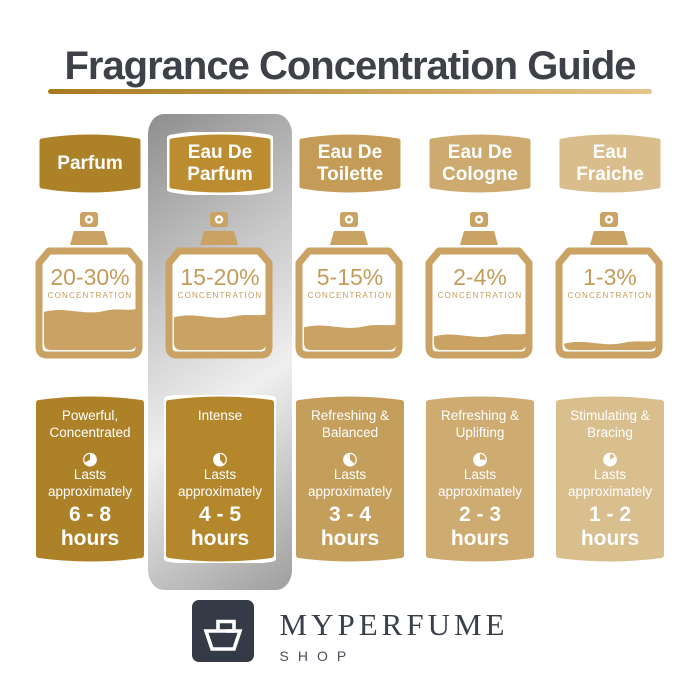 The image size is (700, 700). I want to click on category-tab-label: Eau De Cologne, so click(480, 163).